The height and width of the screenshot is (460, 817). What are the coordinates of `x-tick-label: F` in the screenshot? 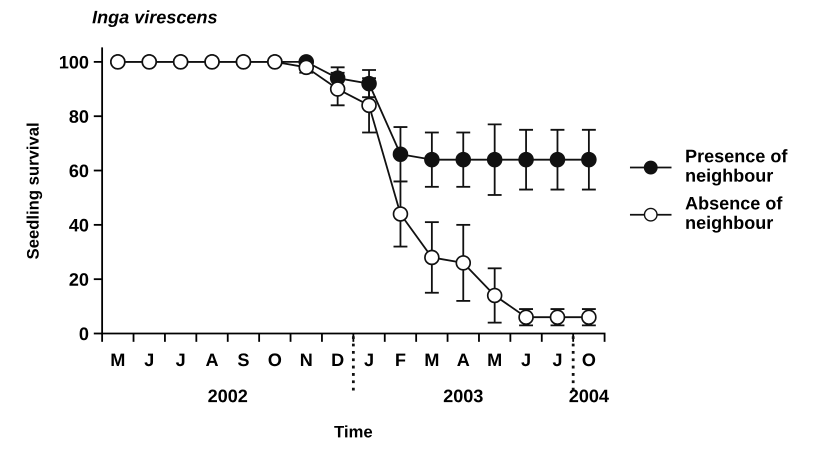 It's located at (401, 360).